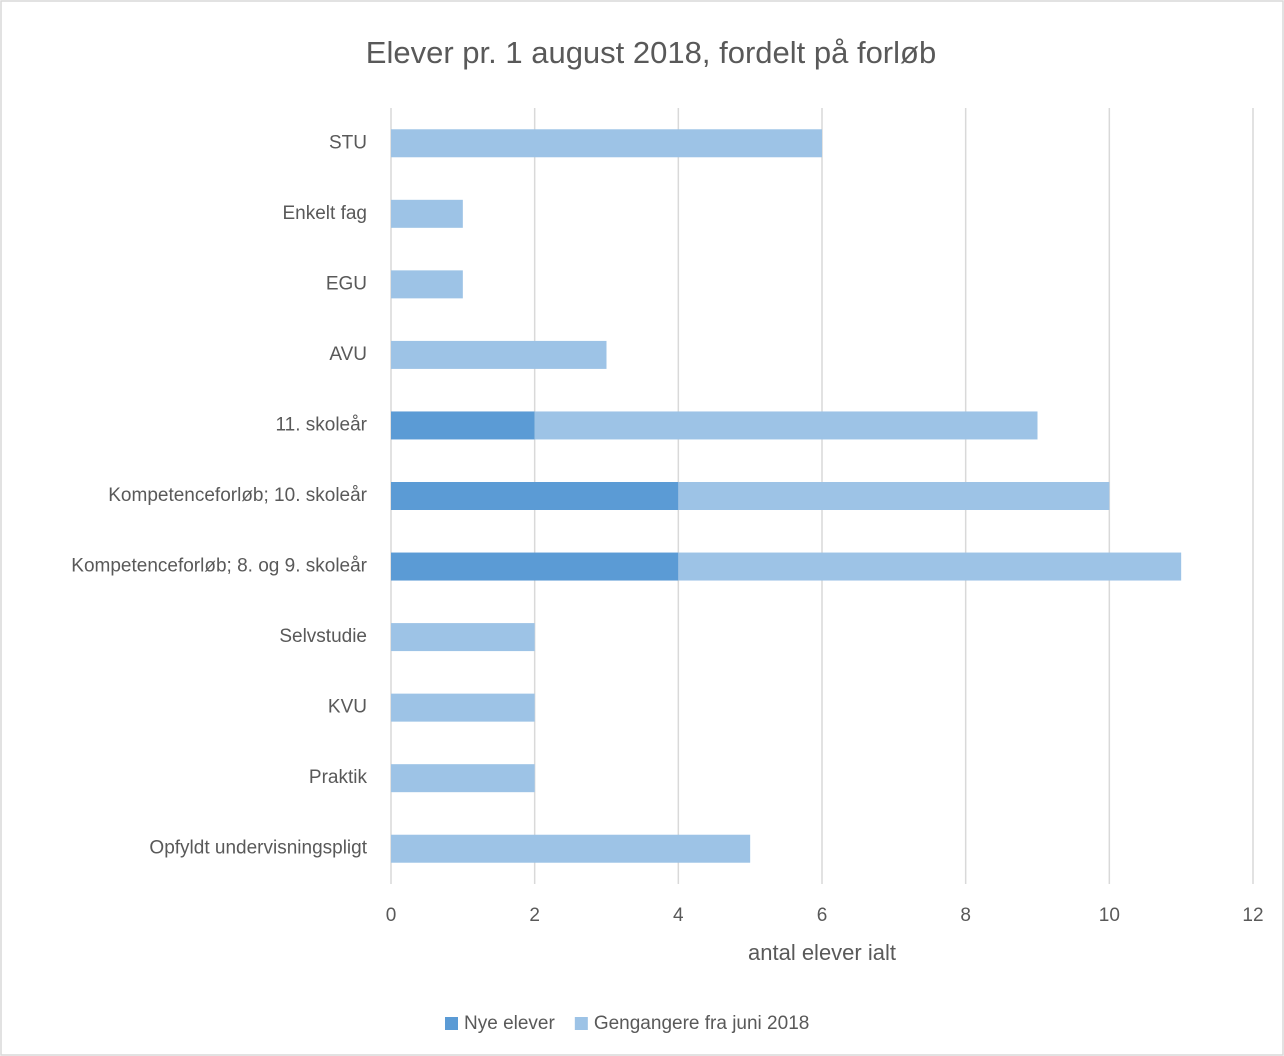 This screenshot has width=1284, height=1056. What do you see at coordinates (258, 848) in the screenshot?
I see `y-tick-label: Opfyldt undervisningspligt` at bounding box center [258, 848].